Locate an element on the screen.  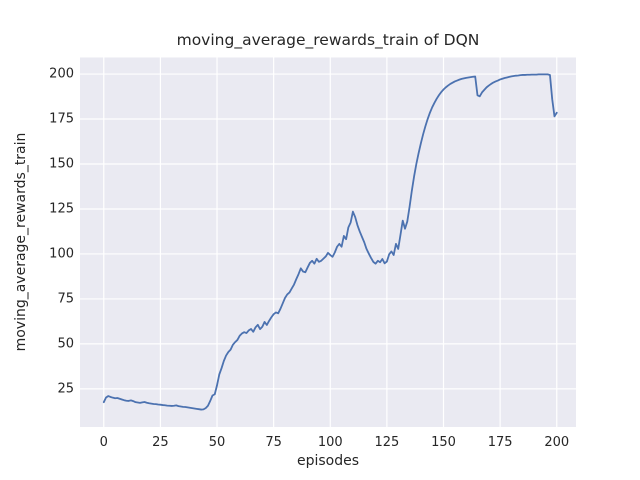
x-tick-label: 50 is located at coordinates (217, 442).